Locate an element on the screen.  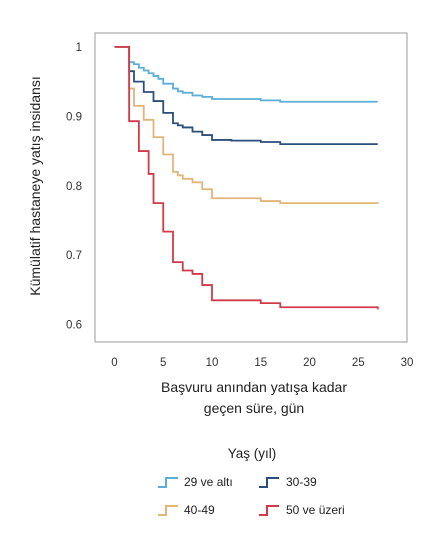
y-tick-label: 0.7 is located at coordinates (74, 256).